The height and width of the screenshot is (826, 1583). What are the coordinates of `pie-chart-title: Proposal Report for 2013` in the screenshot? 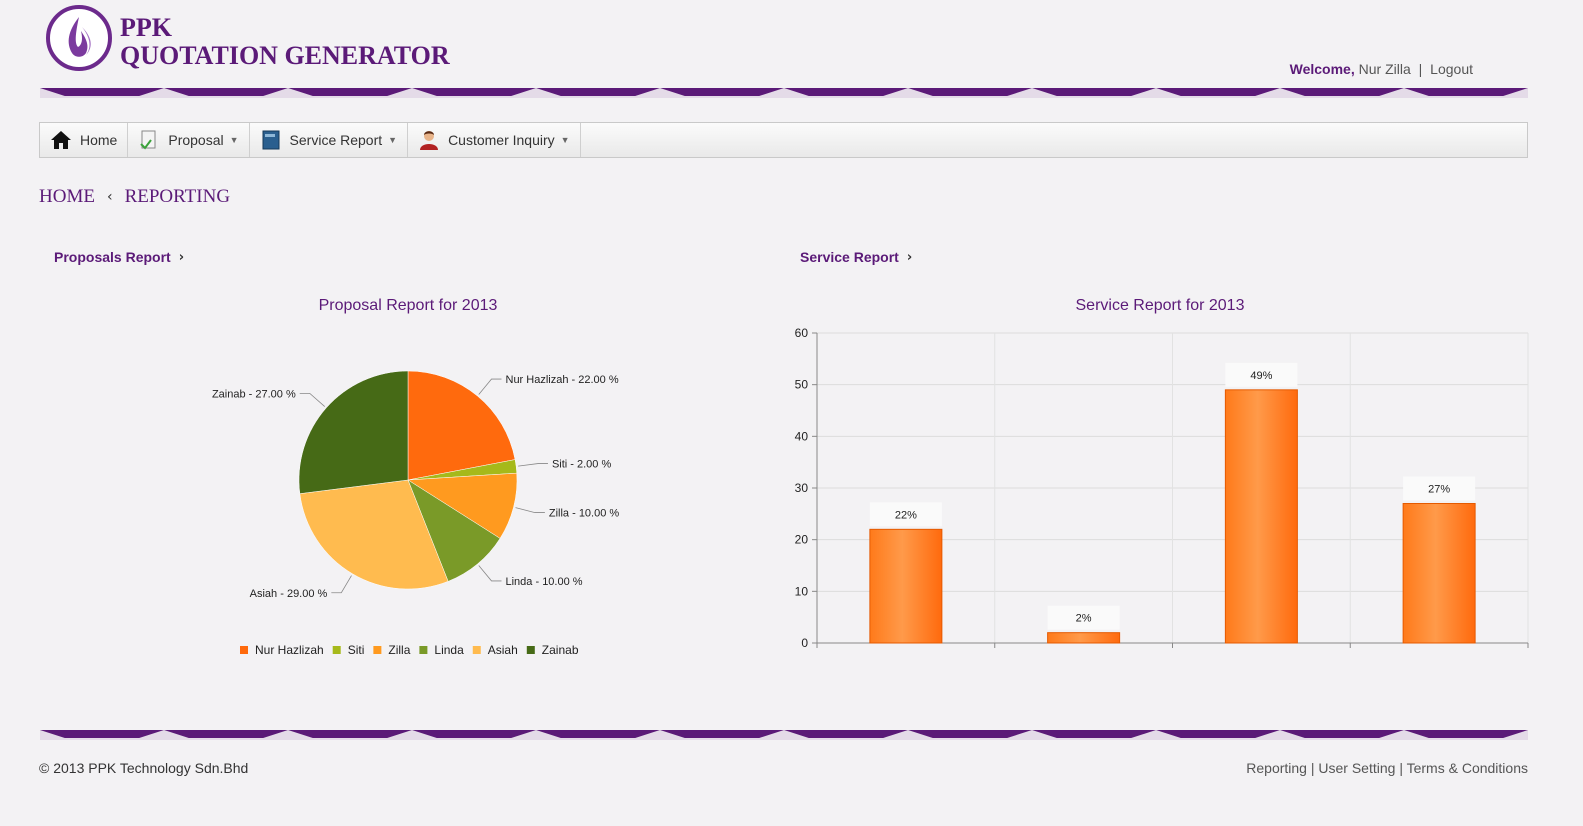 It's located at (408, 305).